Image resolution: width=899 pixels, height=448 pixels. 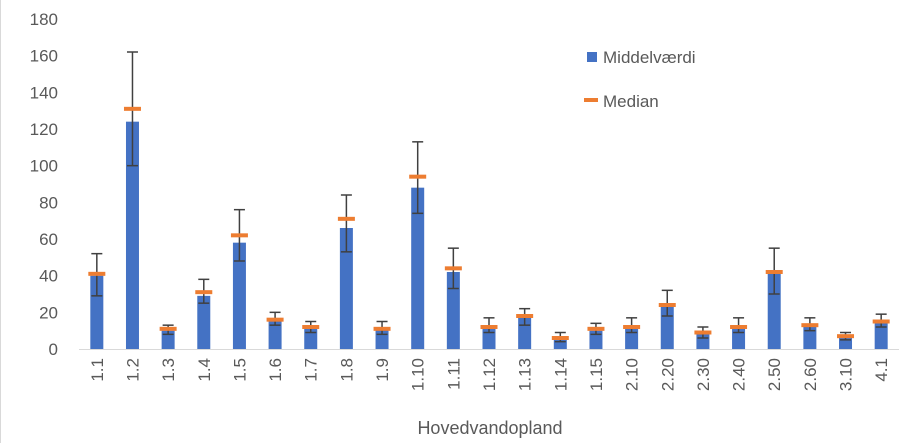 I want to click on x-tick-label: 2.30, so click(x=703, y=374).